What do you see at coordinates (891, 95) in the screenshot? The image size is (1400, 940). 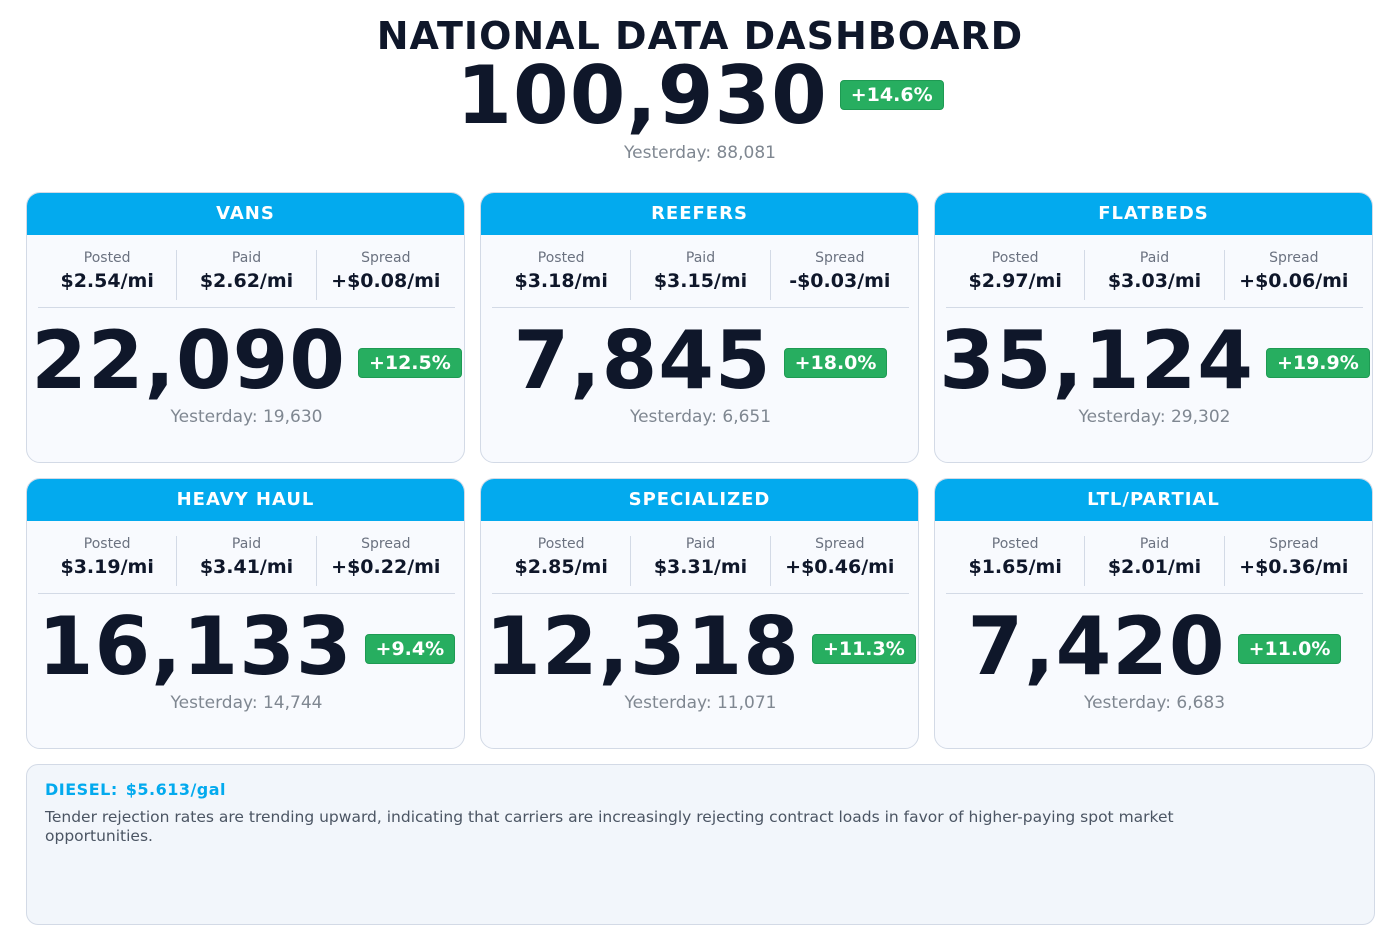 I see `total-change-badge: +14.6%` at bounding box center [891, 95].